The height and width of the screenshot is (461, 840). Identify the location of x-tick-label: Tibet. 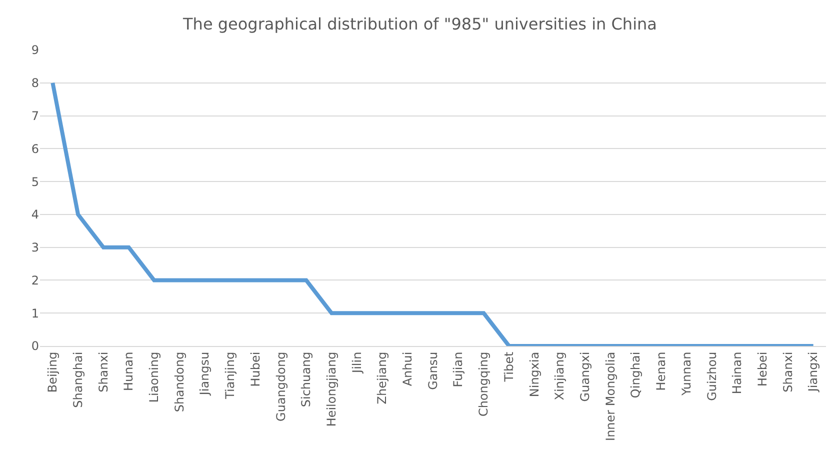
(509, 367).